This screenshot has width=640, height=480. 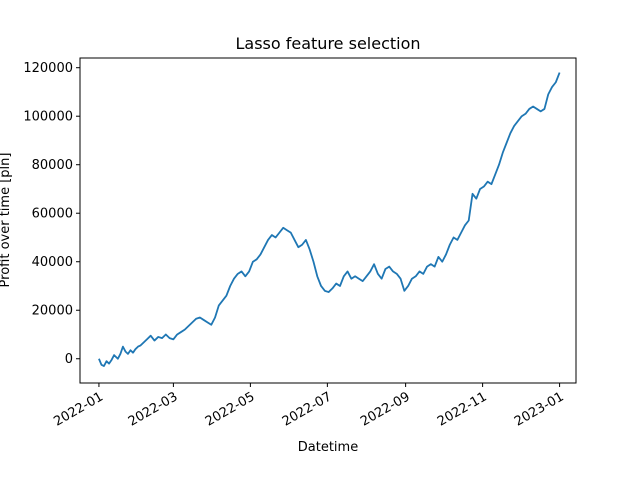 I want to click on y-tick-label: 0, so click(x=69, y=359).